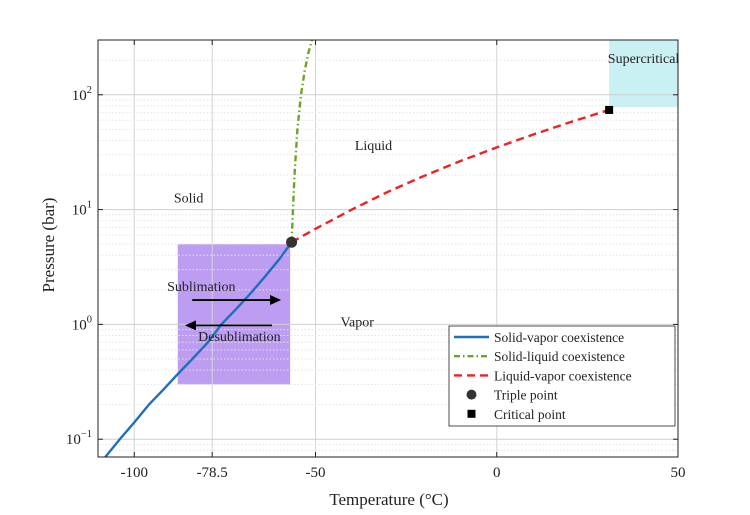 The width and height of the screenshot is (750, 515). I want to click on y-tick-label: 10², so click(82, 94).